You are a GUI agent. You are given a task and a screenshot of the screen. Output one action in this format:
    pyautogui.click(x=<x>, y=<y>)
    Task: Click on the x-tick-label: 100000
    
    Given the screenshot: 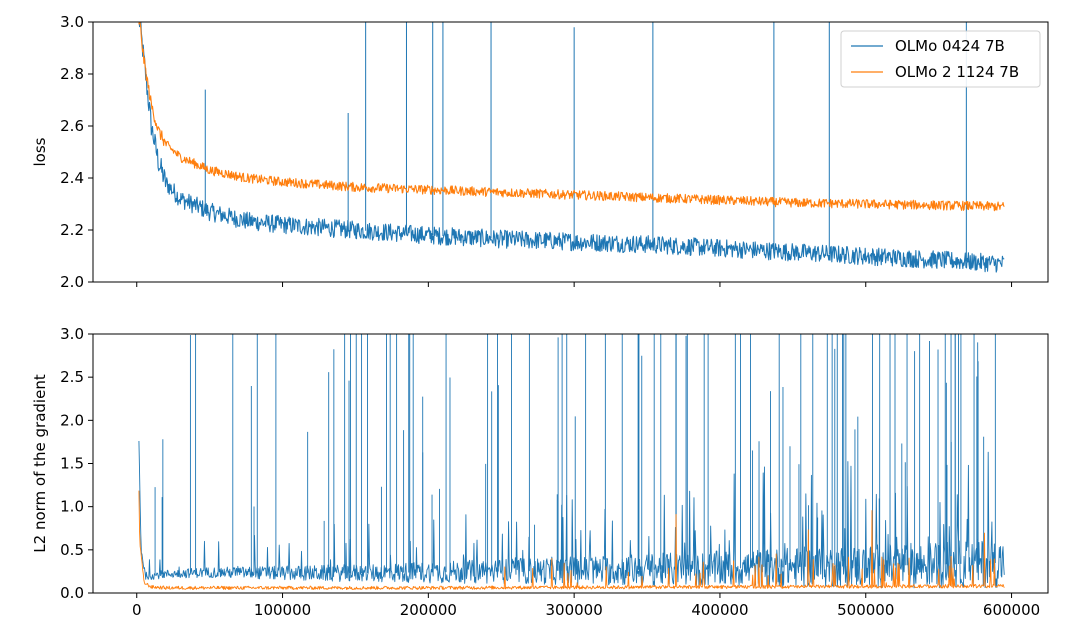 What is the action you would take?
    pyautogui.click(x=282, y=610)
    